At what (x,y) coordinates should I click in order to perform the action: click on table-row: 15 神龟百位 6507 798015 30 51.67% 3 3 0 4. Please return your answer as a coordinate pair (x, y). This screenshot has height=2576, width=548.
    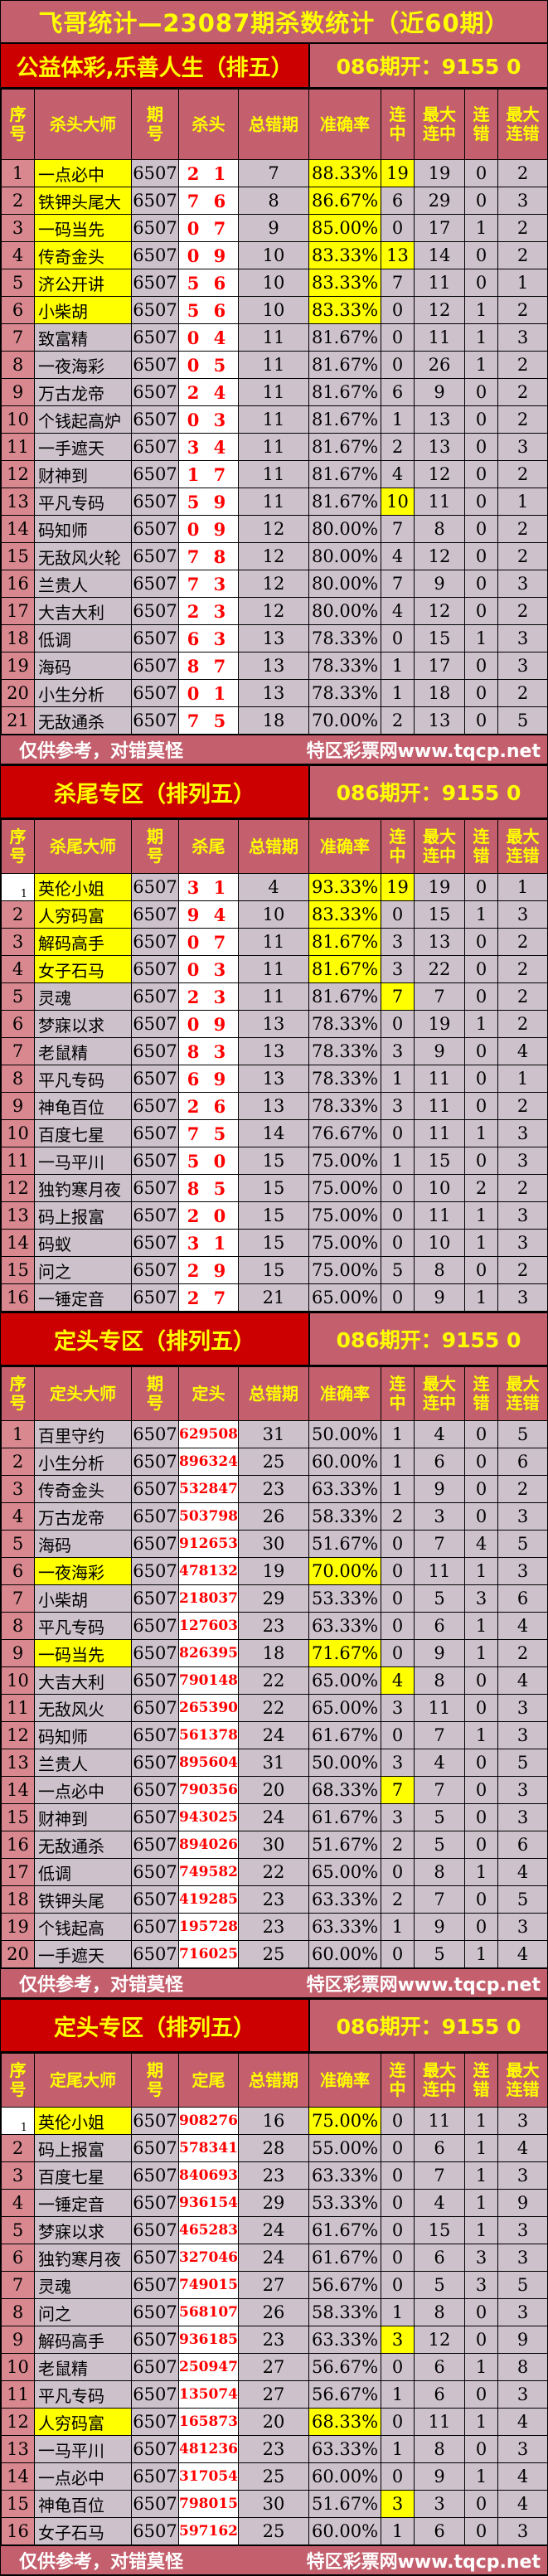
    Looking at the image, I should click on (274, 2504).